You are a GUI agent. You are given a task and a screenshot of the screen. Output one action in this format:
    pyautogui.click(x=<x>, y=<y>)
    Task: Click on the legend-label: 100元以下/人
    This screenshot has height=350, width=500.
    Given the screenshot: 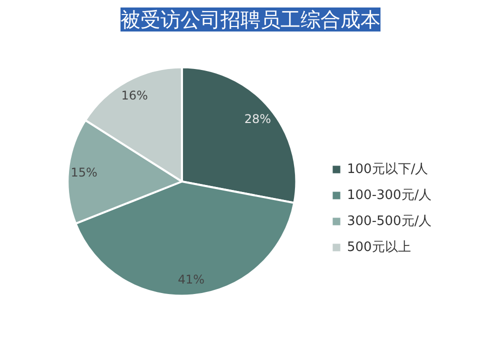 What is the action you would take?
    pyautogui.click(x=387, y=169)
    